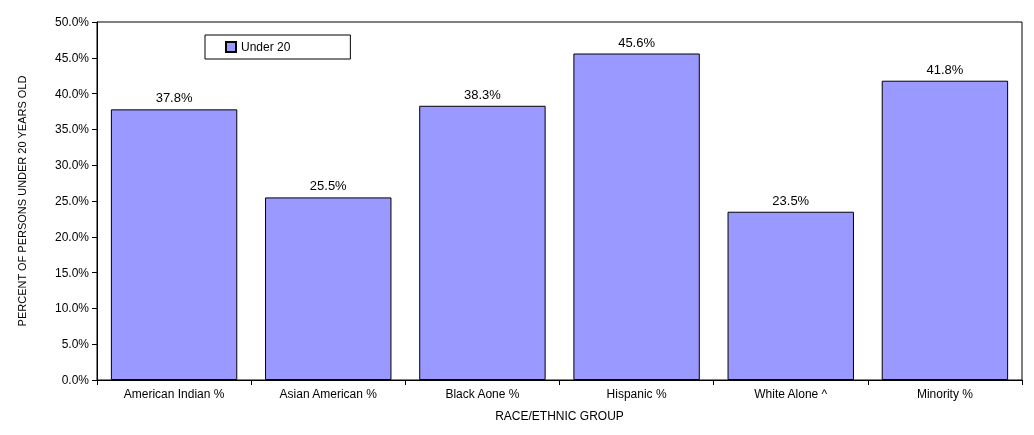  Describe the element at coordinates (21, 201) in the screenshot. I see `y-axis-title: PERCENT OF PERSONS UNDER 20 YEARS OLD` at that location.